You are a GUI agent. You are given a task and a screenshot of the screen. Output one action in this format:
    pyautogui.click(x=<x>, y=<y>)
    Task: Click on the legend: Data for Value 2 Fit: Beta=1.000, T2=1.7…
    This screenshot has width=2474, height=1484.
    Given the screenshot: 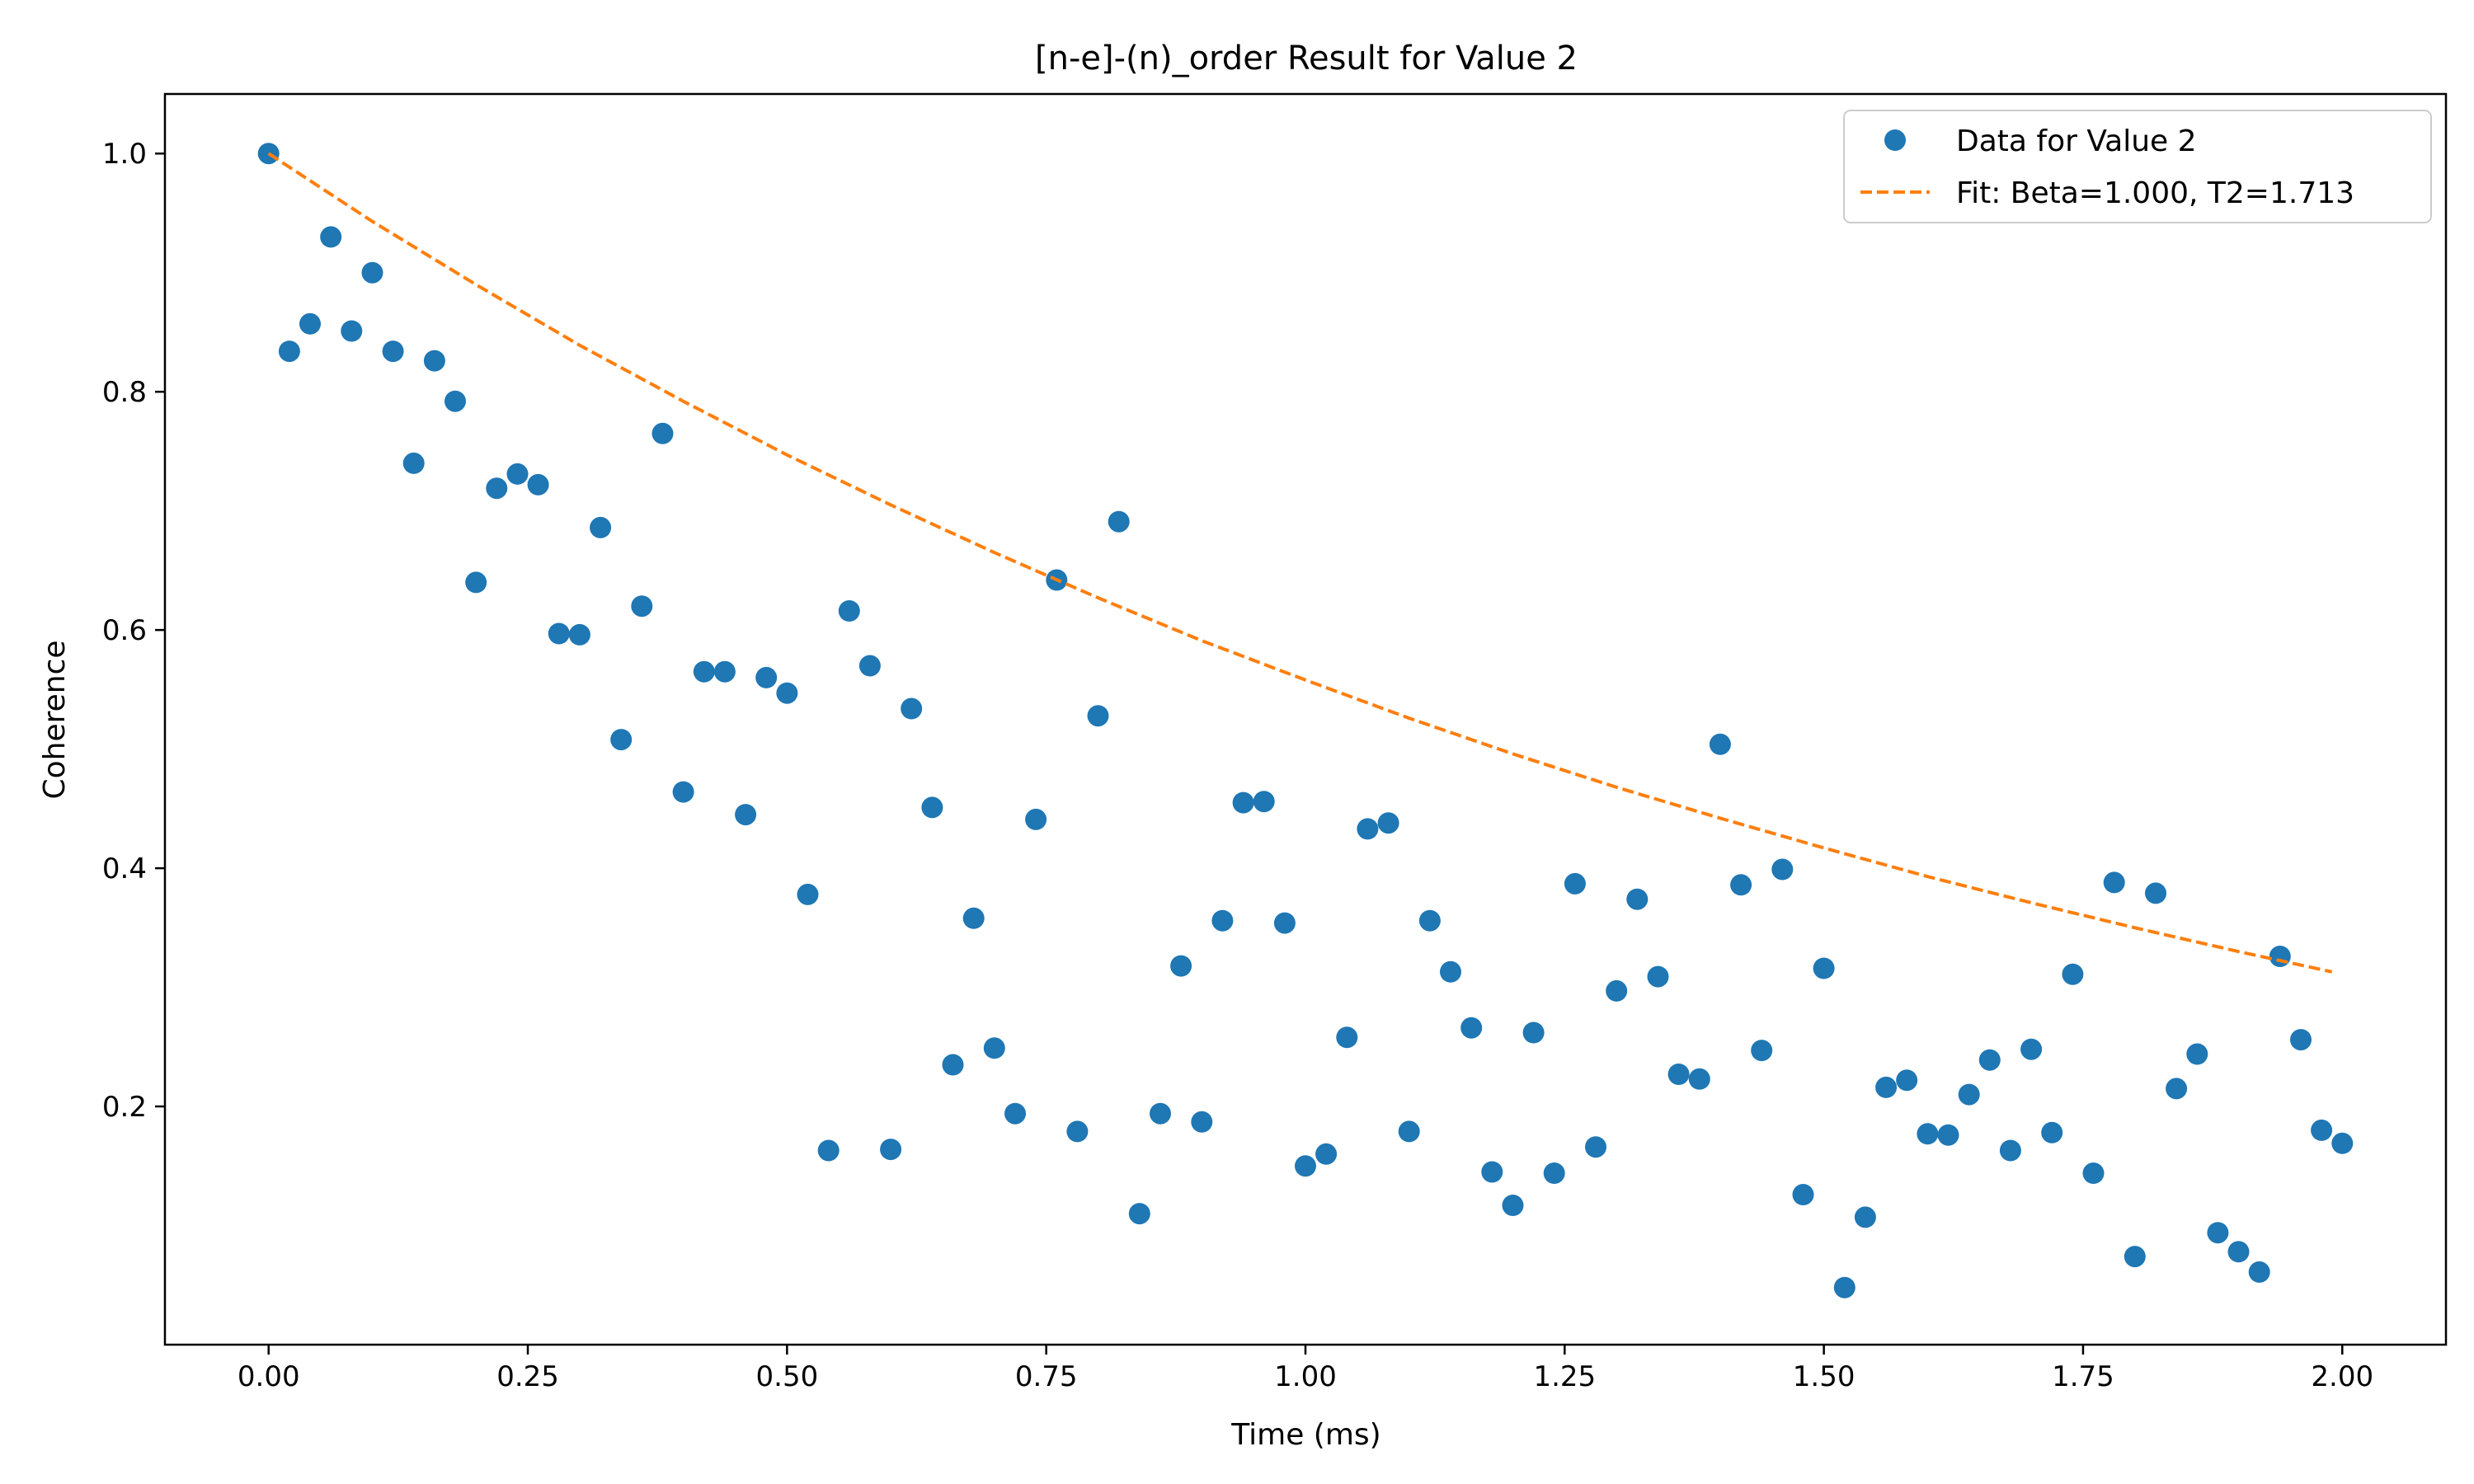 What is the action you would take?
    pyautogui.click(x=2137, y=166)
    